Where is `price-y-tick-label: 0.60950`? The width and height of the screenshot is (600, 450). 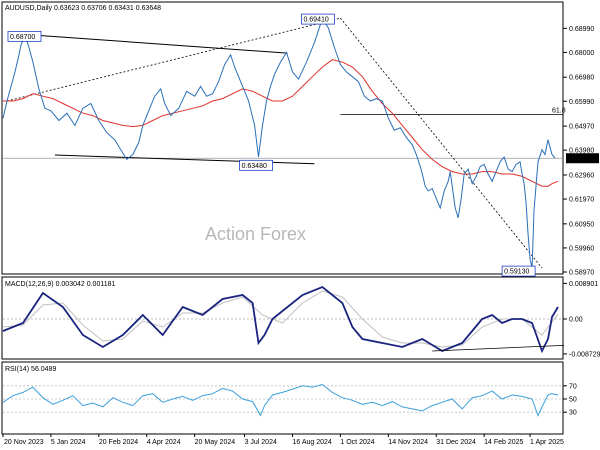
price-y-tick-label: 0.60950 is located at coordinates (581, 224).